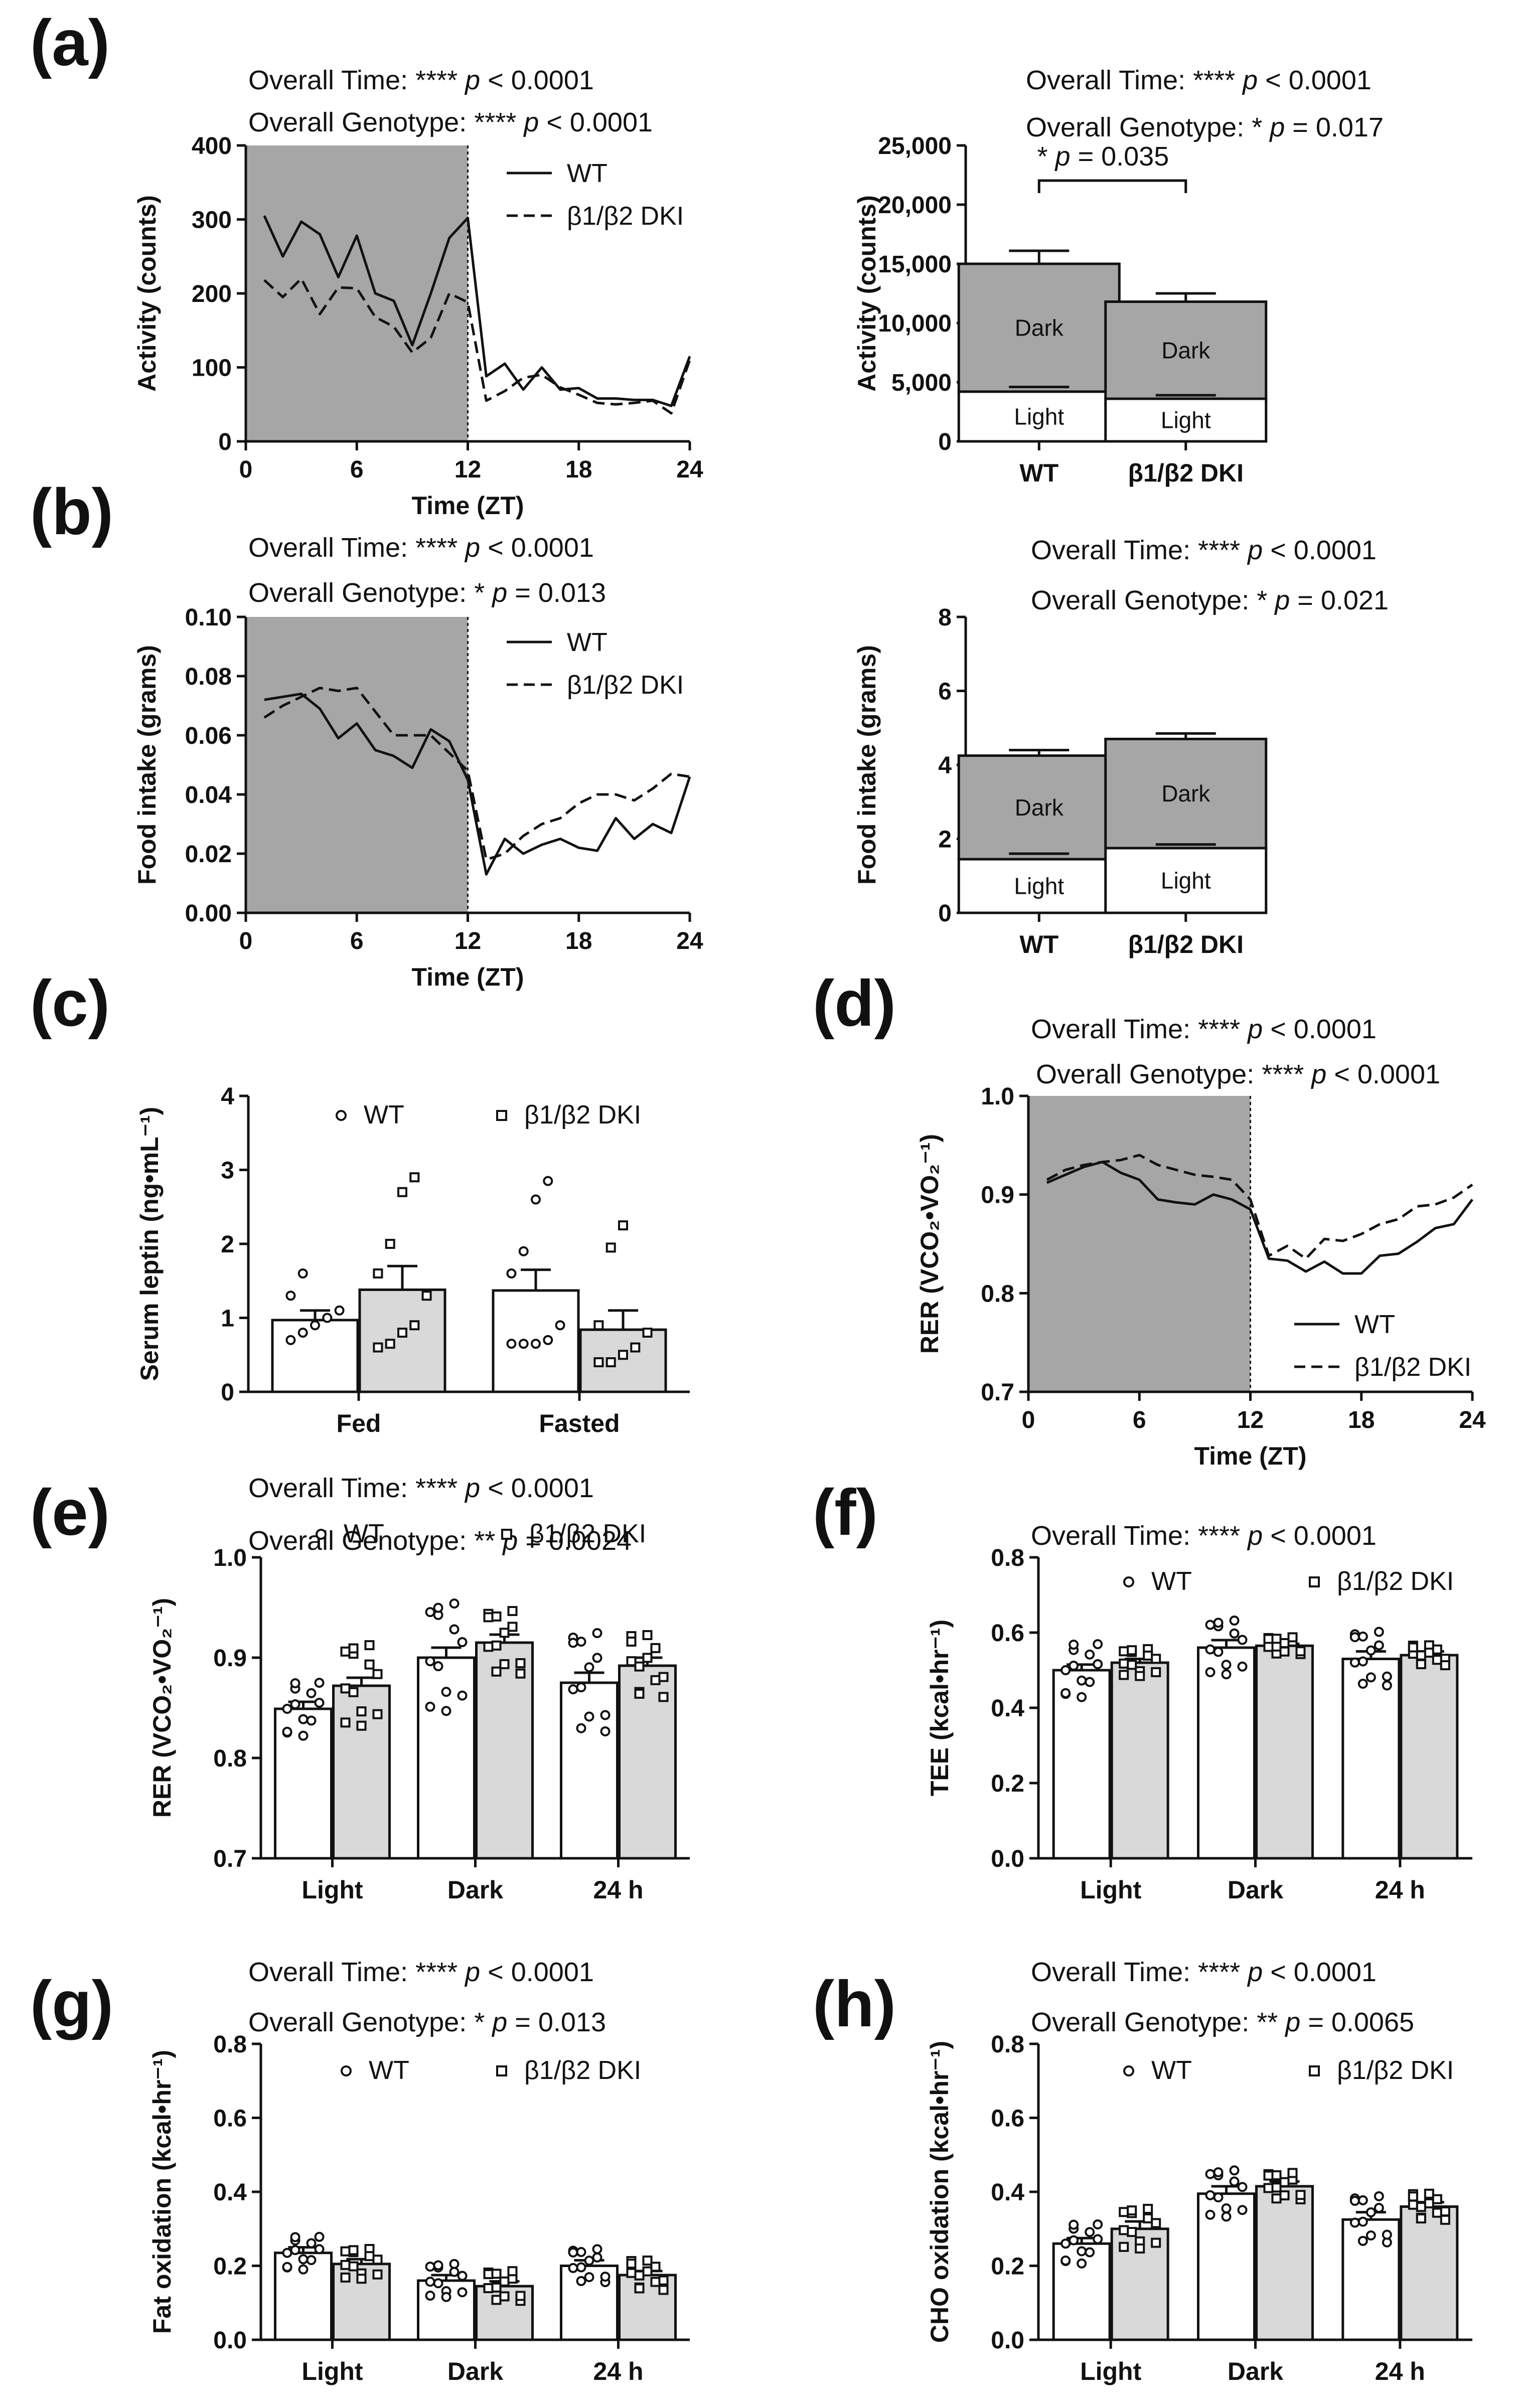 The image size is (1516, 2408). What do you see at coordinates (162, 2192) in the screenshot?
I see `y-axis-title: Fat oxidation (kcal•hr⁻¹)` at bounding box center [162, 2192].